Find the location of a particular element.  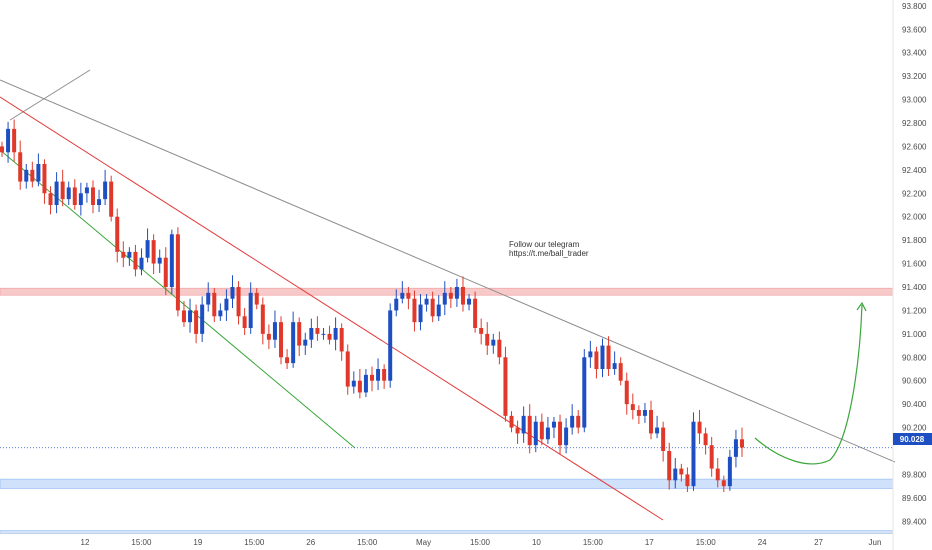

y-tick-label: 90.200 is located at coordinates (914, 428).